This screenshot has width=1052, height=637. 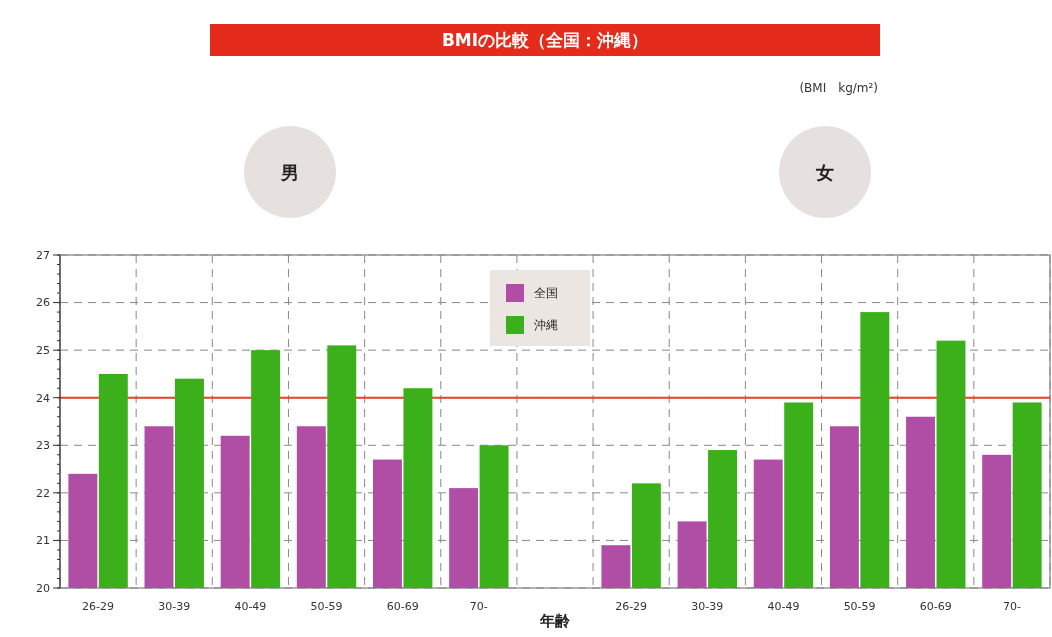 I want to click on x-axis-title: 年齢, so click(x=555, y=621).